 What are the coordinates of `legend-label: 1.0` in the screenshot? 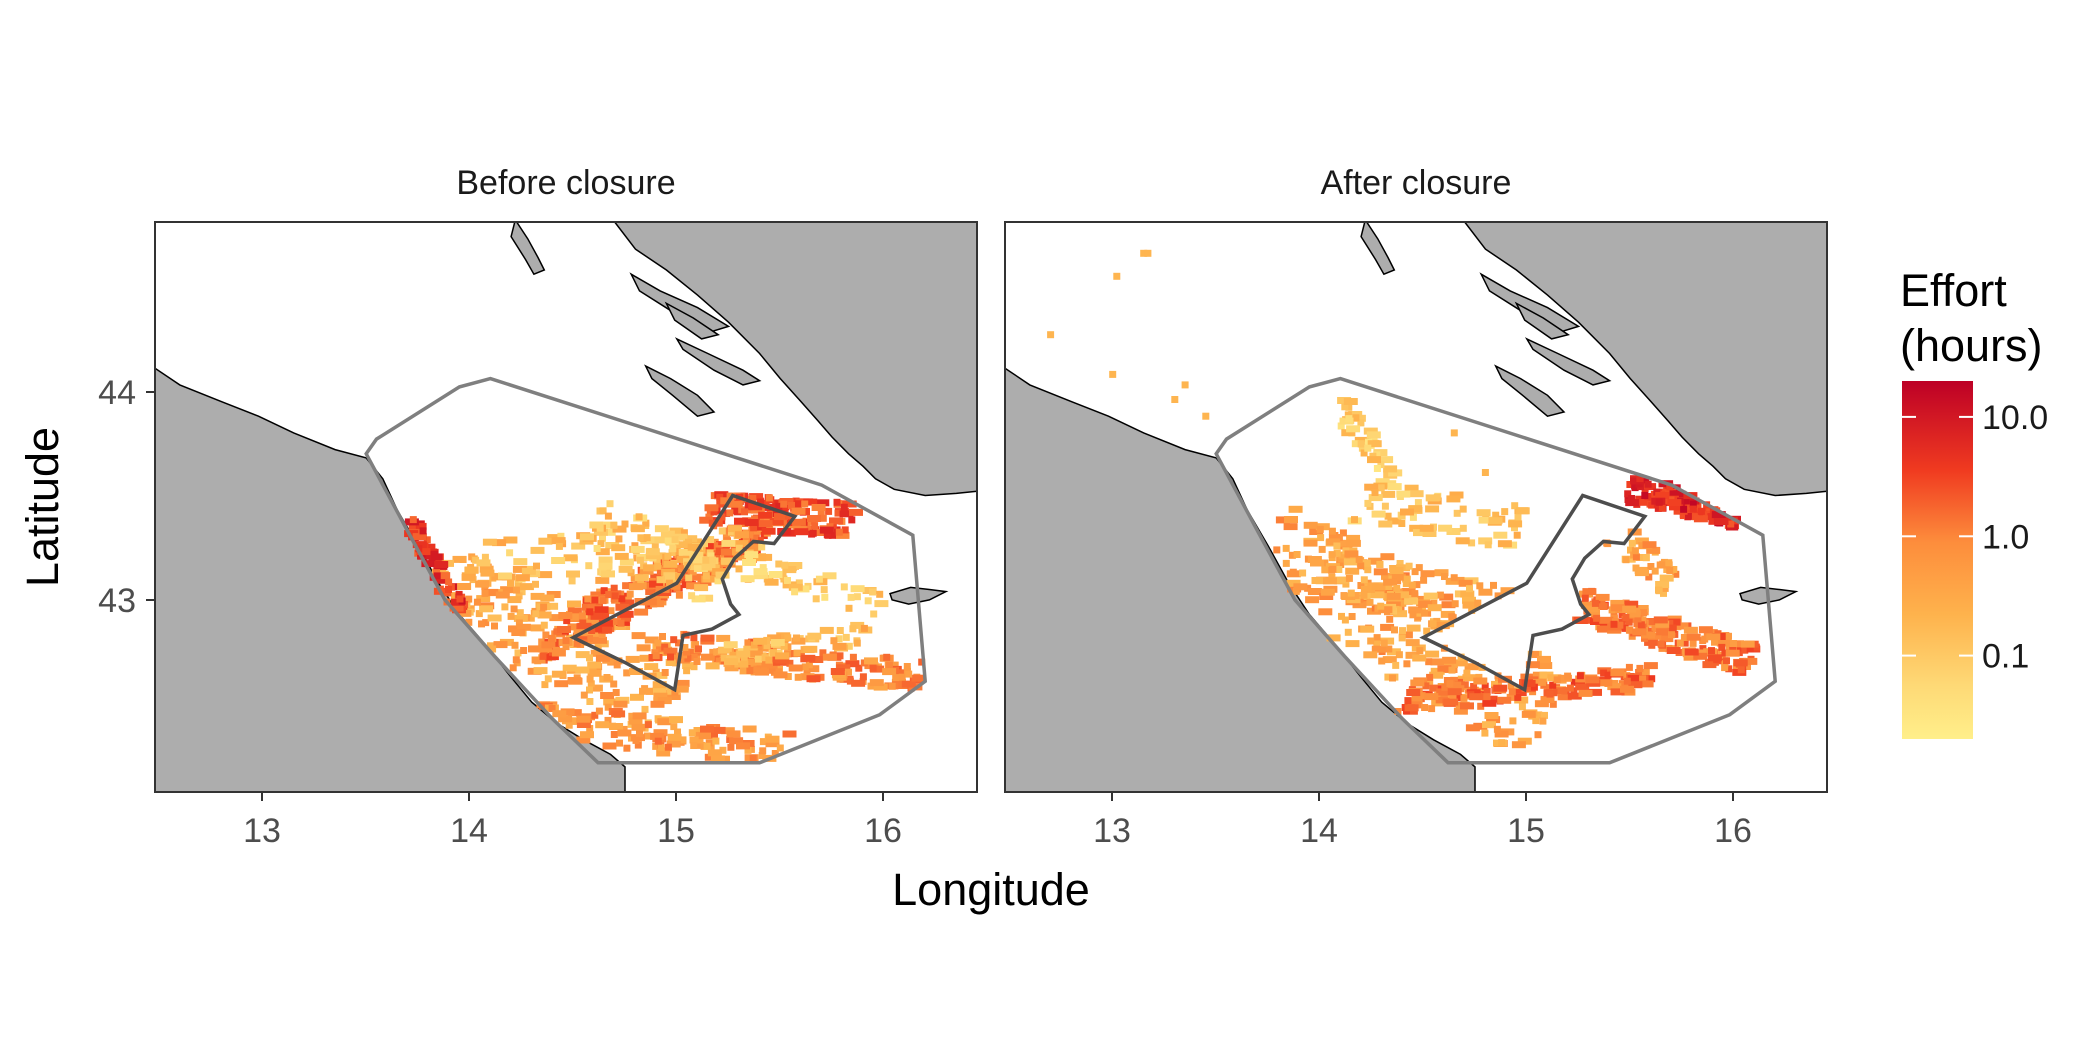 It's located at (2005, 537).